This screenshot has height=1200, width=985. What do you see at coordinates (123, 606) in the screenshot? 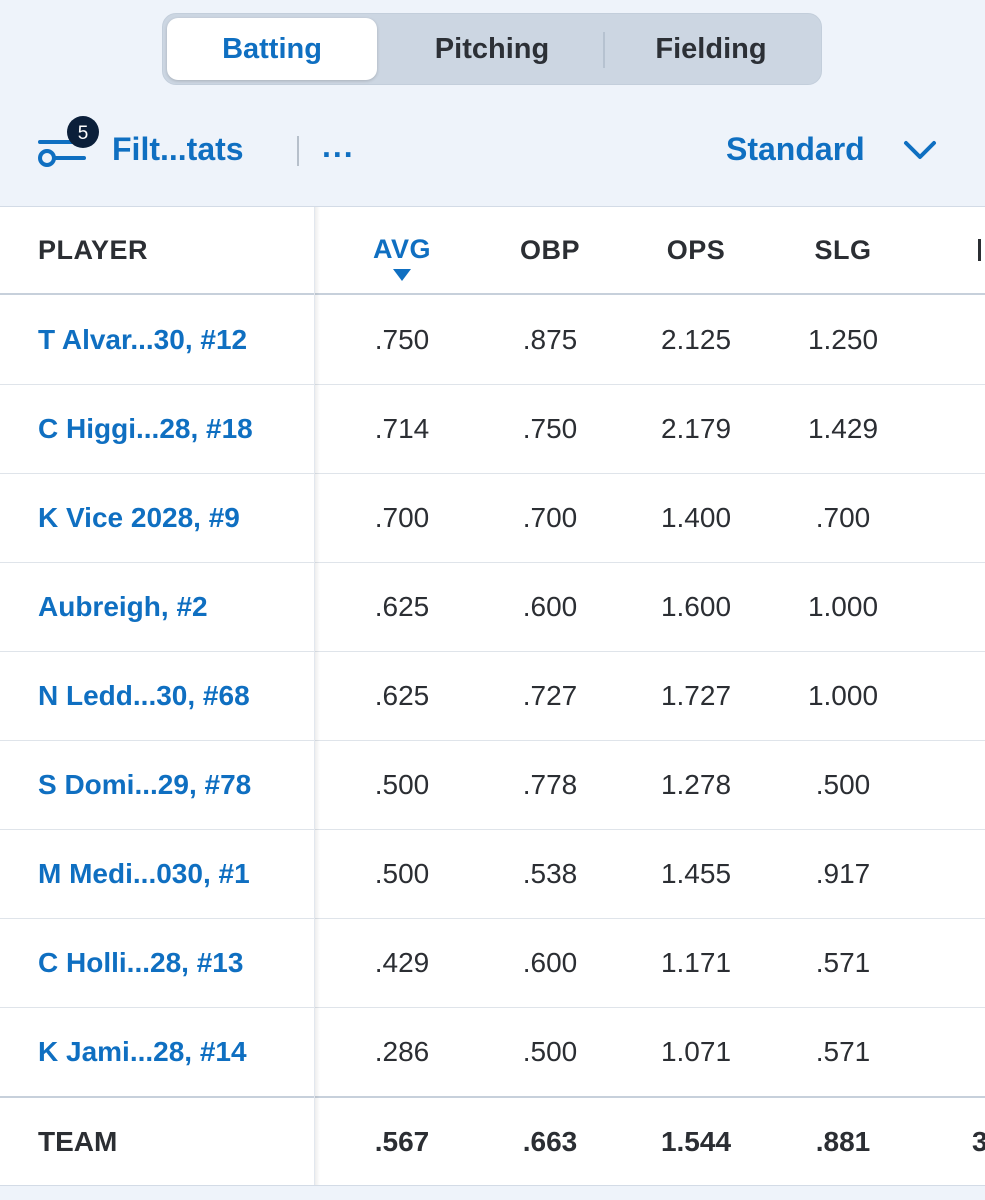
I see `player-name-link: Aubreigh, #2` at bounding box center [123, 606].